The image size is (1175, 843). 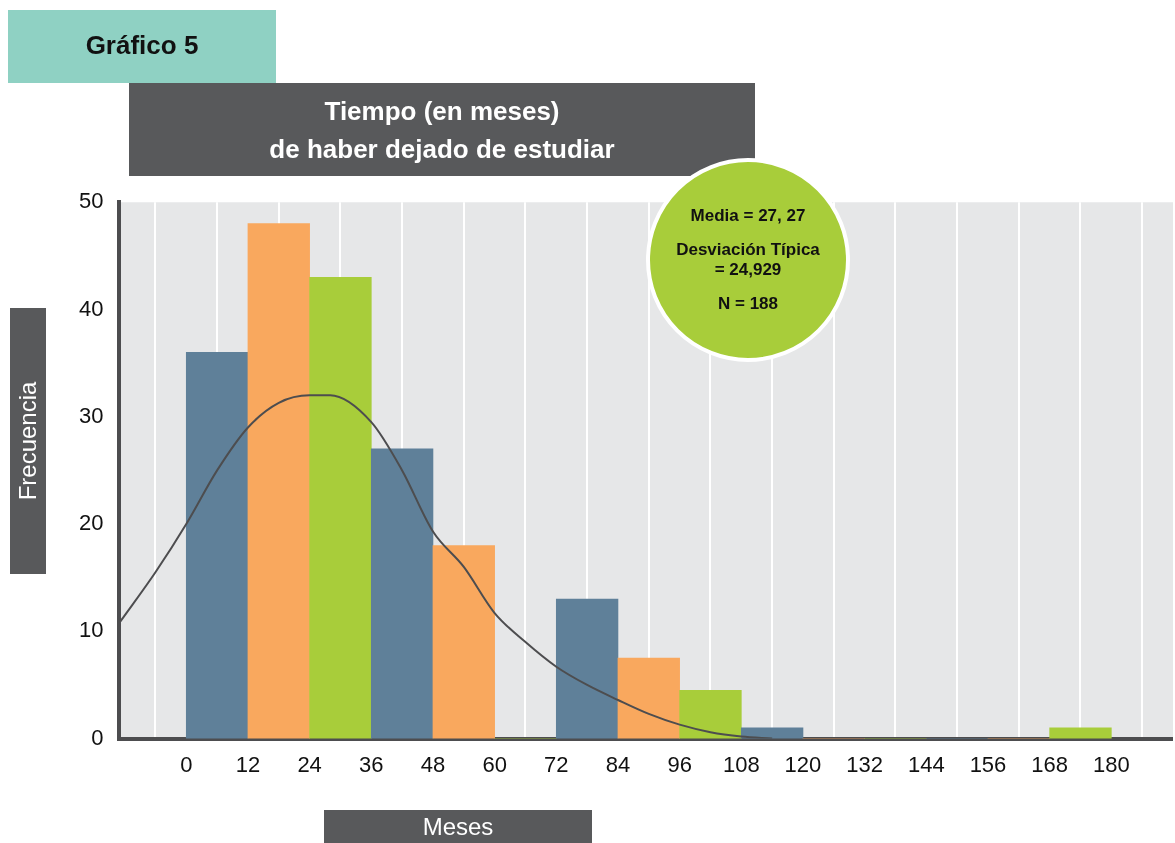 What do you see at coordinates (865, 764) in the screenshot?
I see `x-tick-label: 132` at bounding box center [865, 764].